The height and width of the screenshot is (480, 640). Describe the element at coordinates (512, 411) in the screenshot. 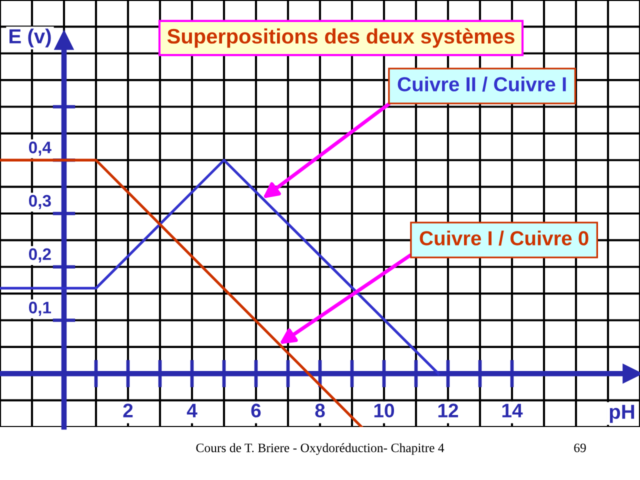

I see `x-tick-label: 14` at that location.